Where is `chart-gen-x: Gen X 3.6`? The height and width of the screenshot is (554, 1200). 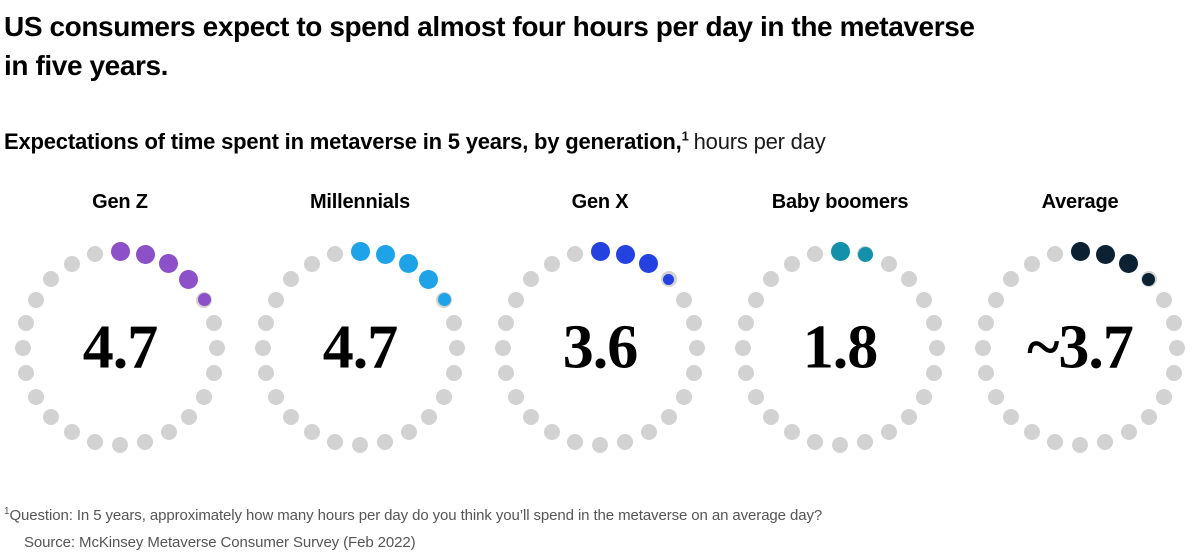 chart-gen-x: Gen X 3.6 is located at coordinates (600, 336).